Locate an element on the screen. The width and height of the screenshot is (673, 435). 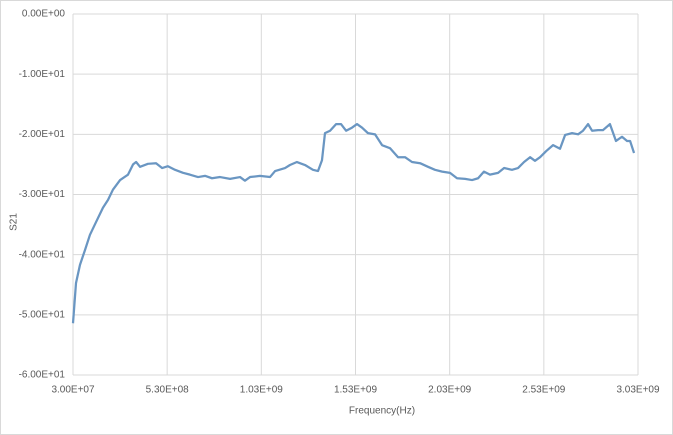
x-tick-label: 5.30E+08 is located at coordinates (168, 390).